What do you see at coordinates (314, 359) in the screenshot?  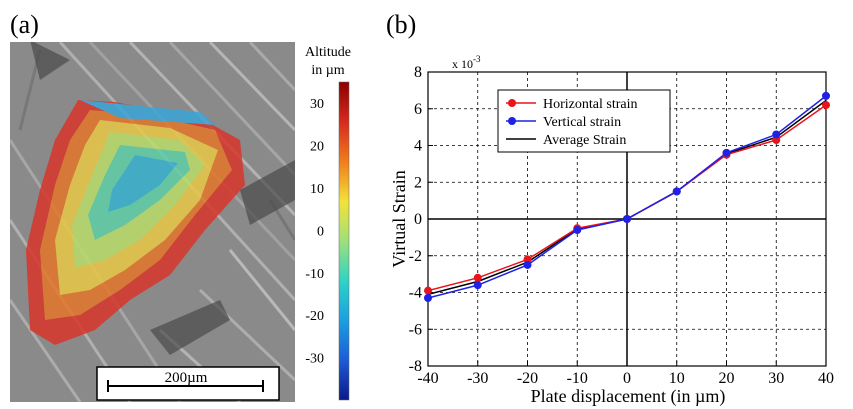 I see `colorbar-tick-label: -30` at bounding box center [314, 359].